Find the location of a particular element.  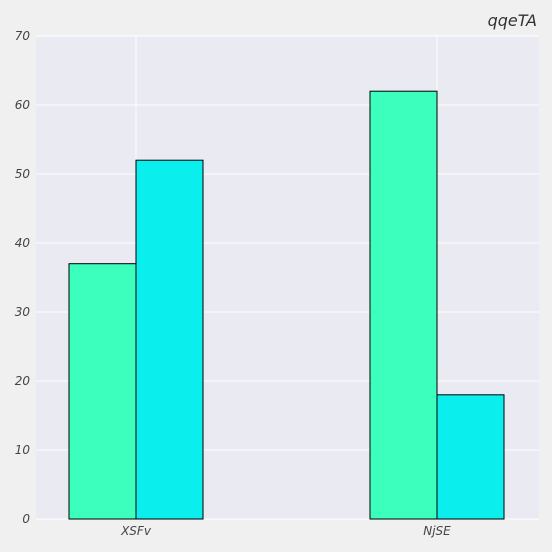

bar-series-1-NjSE is located at coordinates (403, 305).